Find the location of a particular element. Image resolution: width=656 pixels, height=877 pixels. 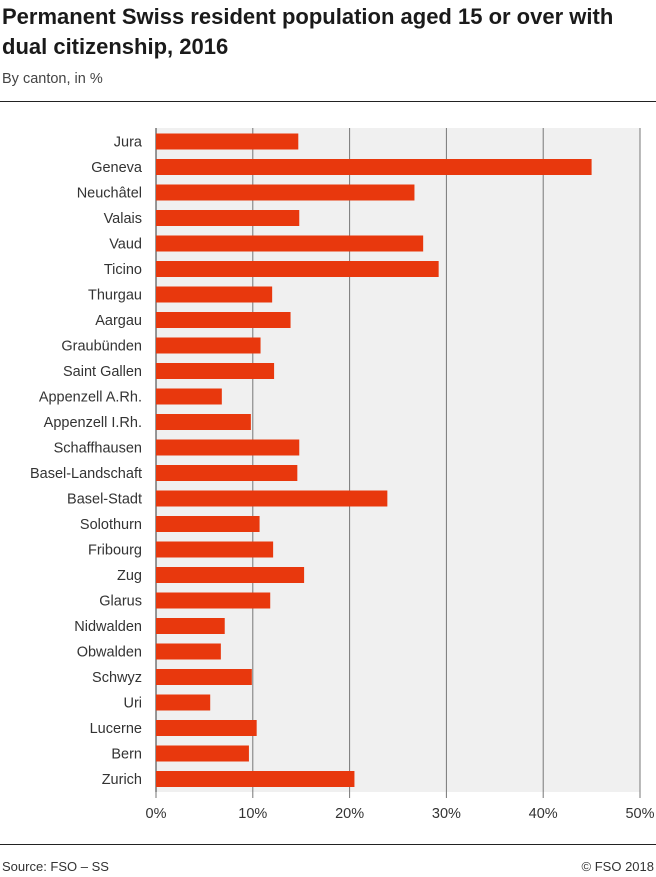

chart-subtitle: By canton, in % is located at coordinates (52, 79).